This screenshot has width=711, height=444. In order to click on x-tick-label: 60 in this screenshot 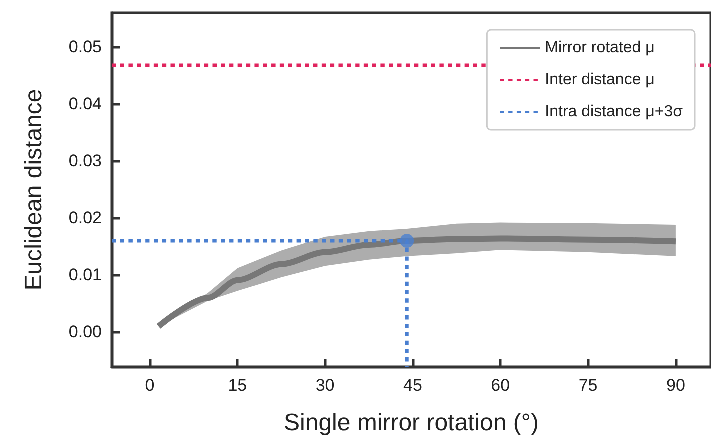, I will do `click(500, 385)`.